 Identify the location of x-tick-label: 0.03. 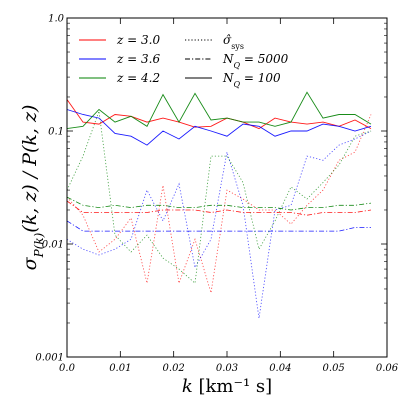
(227, 368).